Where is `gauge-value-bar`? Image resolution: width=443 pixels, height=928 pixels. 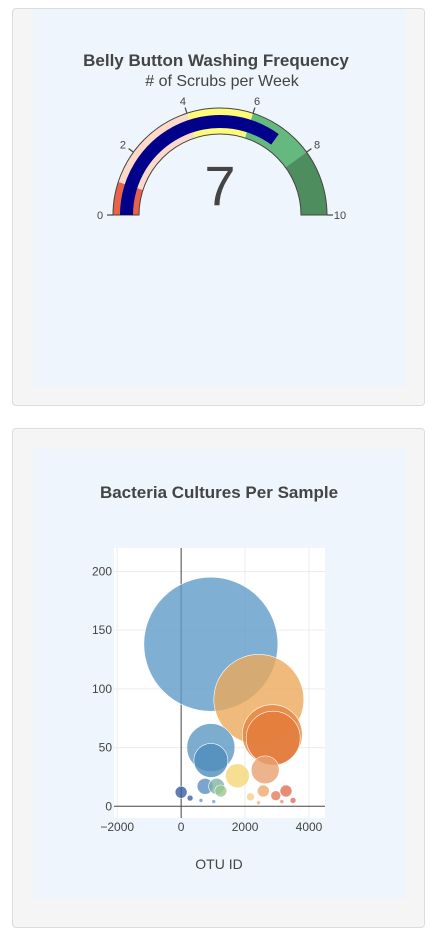
gauge-value-bar is located at coordinates (199, 164).